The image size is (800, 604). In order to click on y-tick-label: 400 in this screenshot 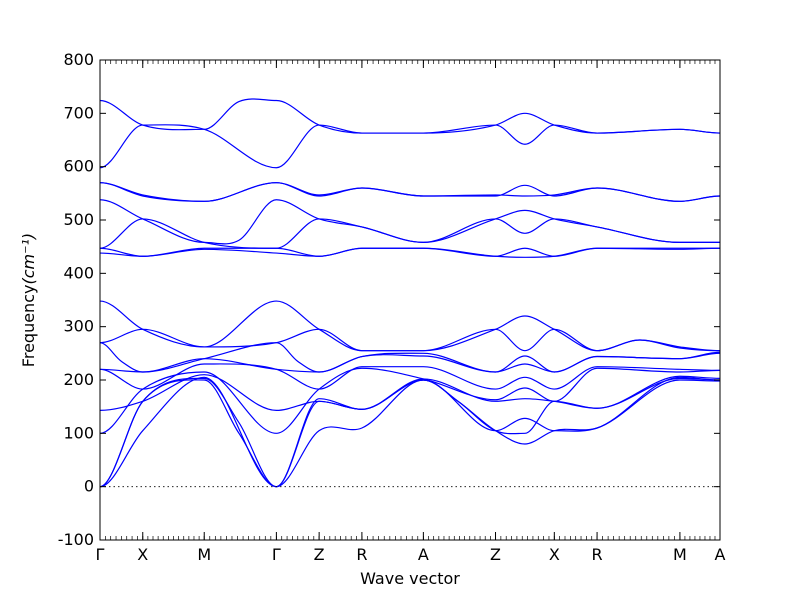, I will do `click(78, 272)`.